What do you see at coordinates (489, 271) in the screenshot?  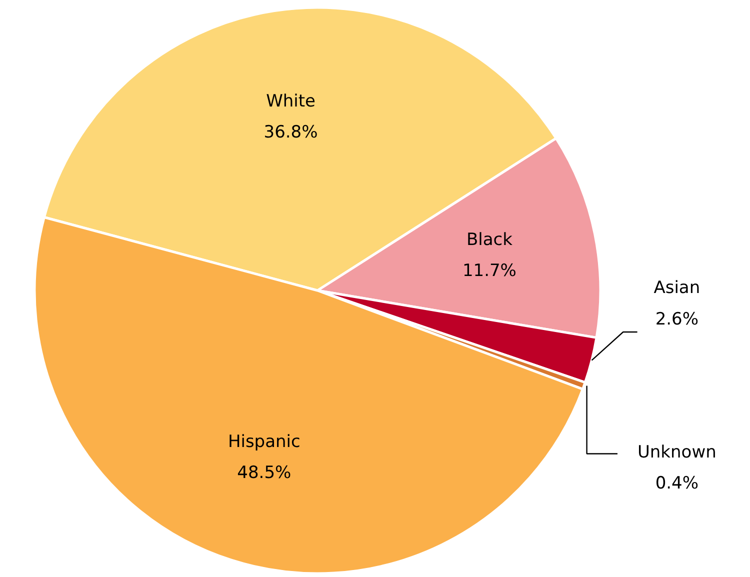 I see `data-label: 11.7%` at bounding box center [489, 271].